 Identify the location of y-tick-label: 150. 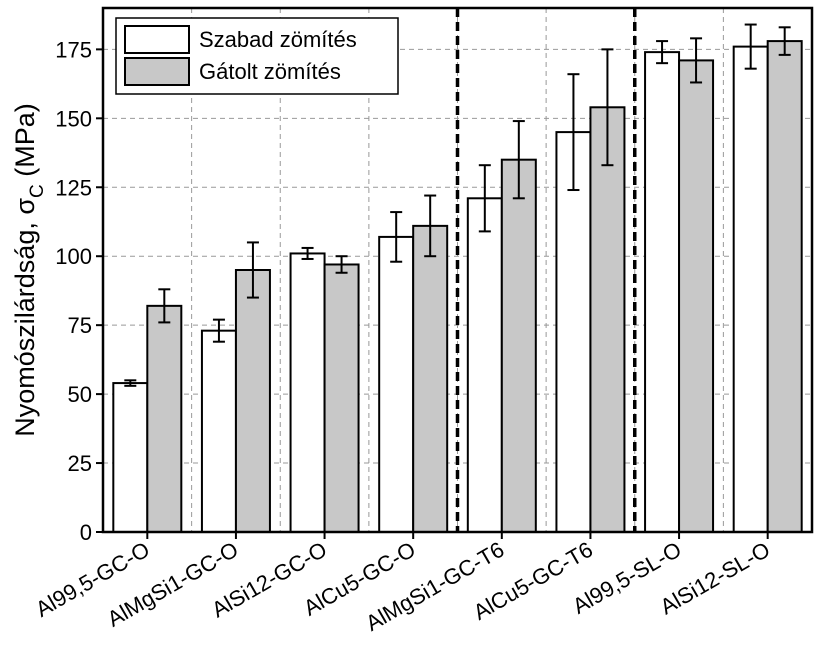
(73, 118).